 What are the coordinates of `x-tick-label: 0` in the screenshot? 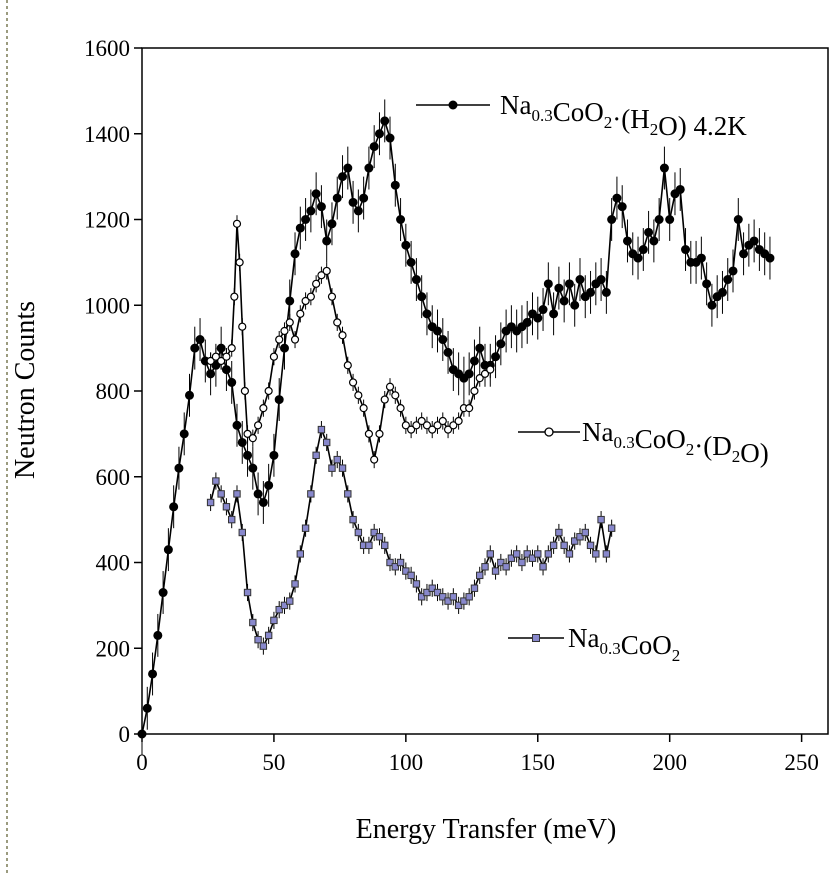 It's located at (142, 762).